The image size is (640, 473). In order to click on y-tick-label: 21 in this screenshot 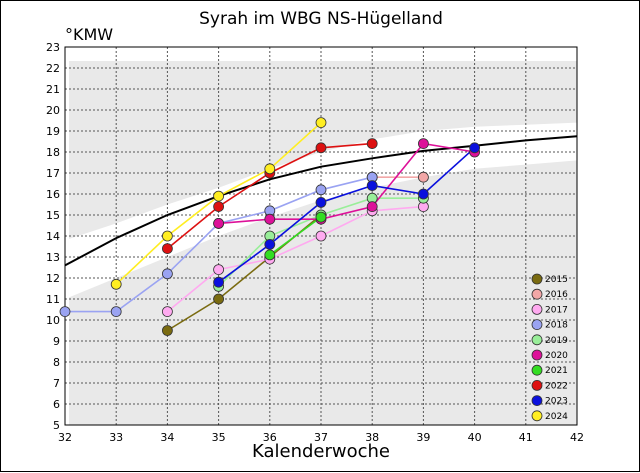, I will do `click(53, 89)`.